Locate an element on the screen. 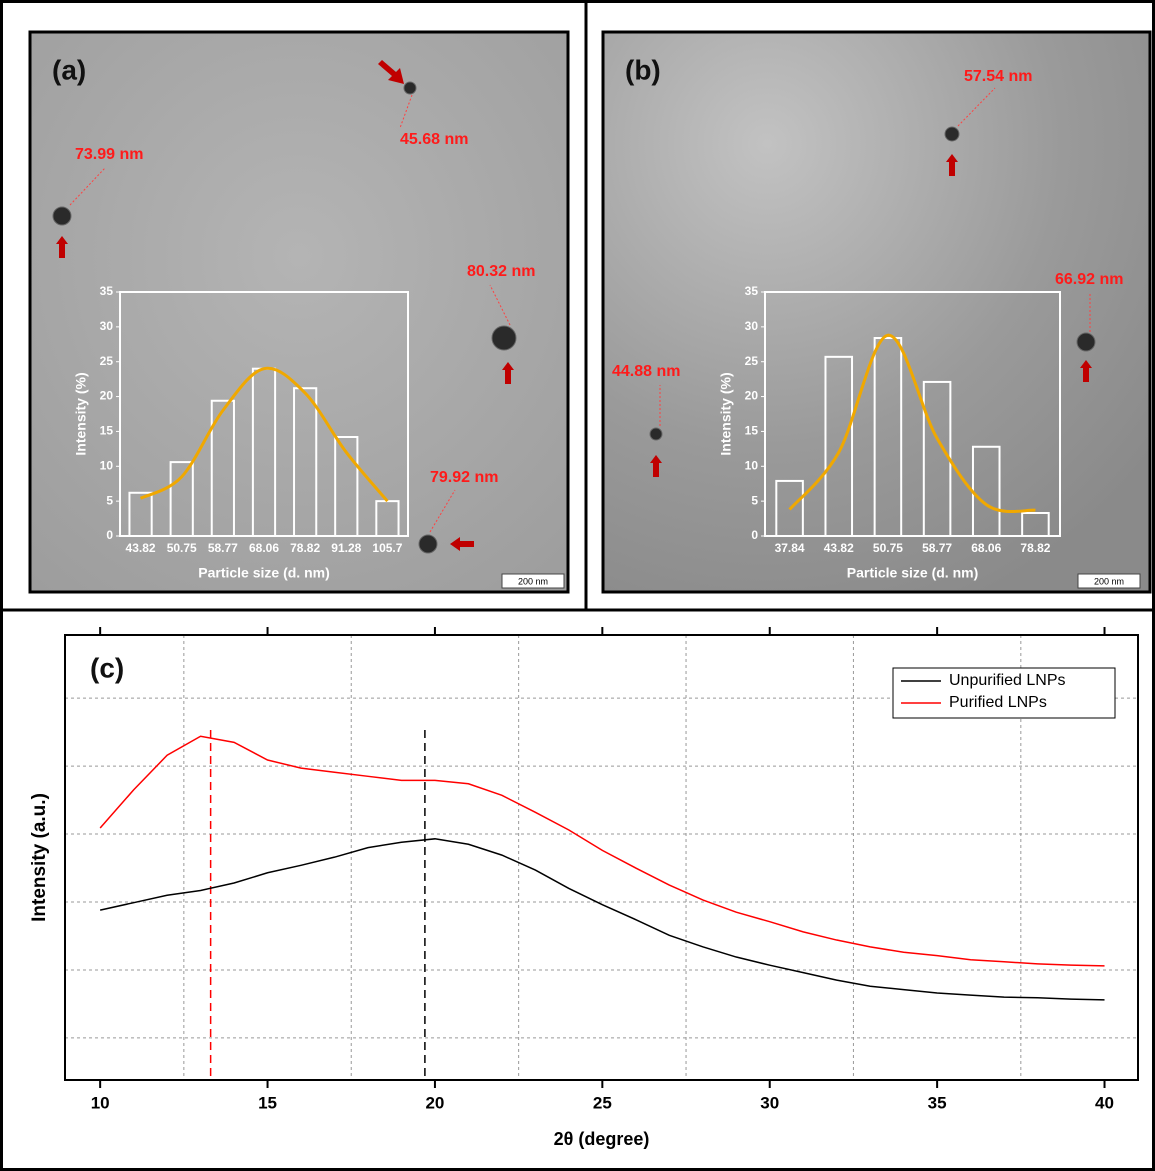 This screenshot has height=1171, width=1155. legend-label: Purified LNPs is located at coordinates (998, 702).